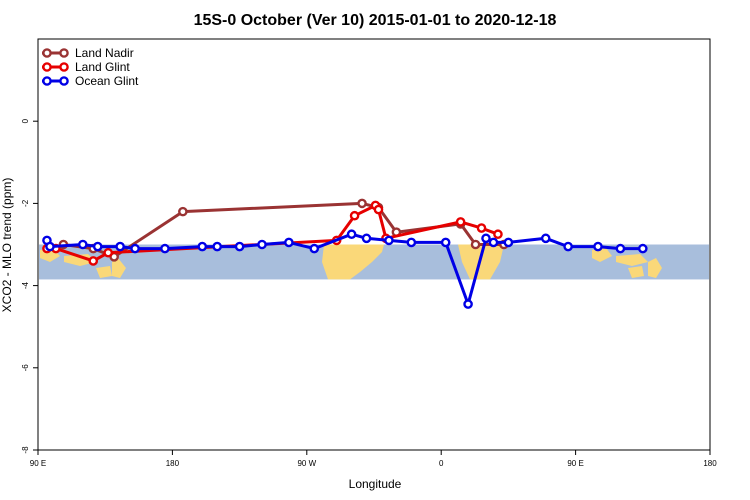 Image resolution: width=750 pixels, height=500 pixels. Describe the element at coordinates (306, 463) in the screenshot. I see `x-tick-label: 90 W` at that location.